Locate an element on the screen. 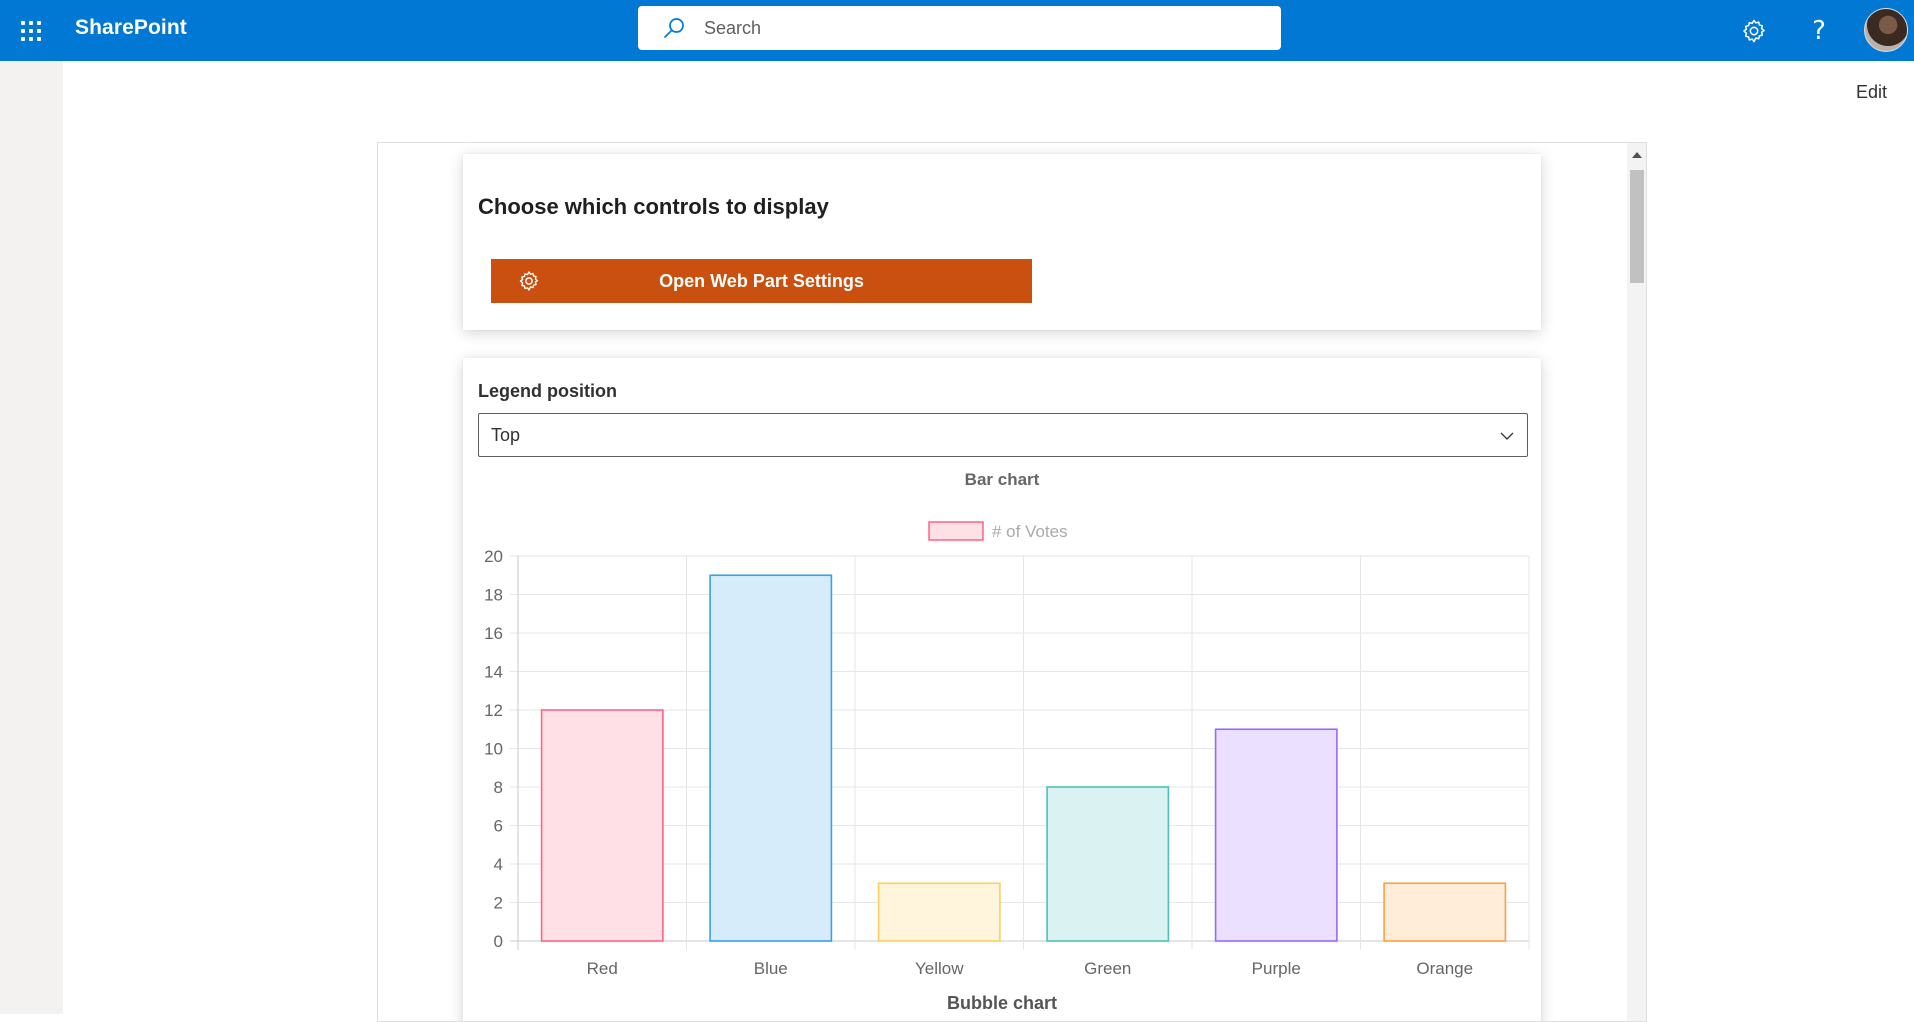 The width and height of the screenshot is (1914, 1022). bar-green is located at coordinates (1108, 864).